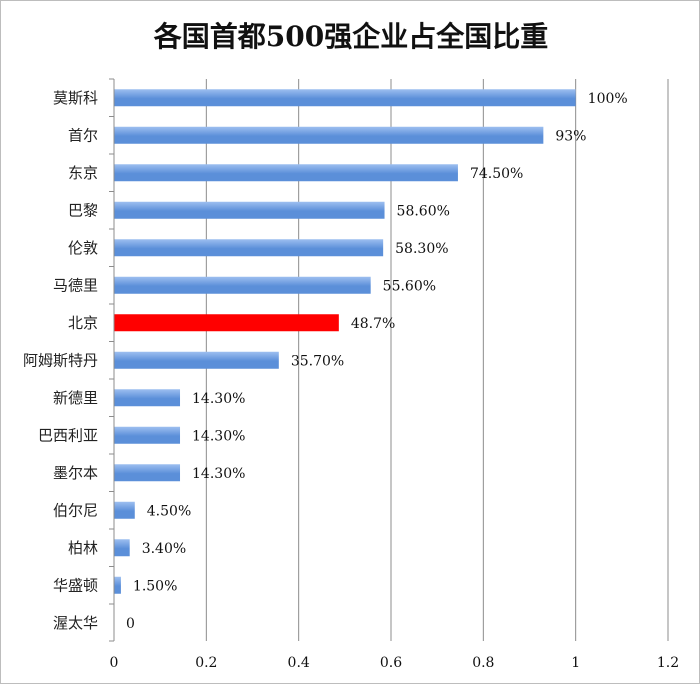 The image size is (700, 685). What do you see at coordinates (496, 174) in the screenshot?
I see `value-label: 74.50%` at bounding box center [496, 174].